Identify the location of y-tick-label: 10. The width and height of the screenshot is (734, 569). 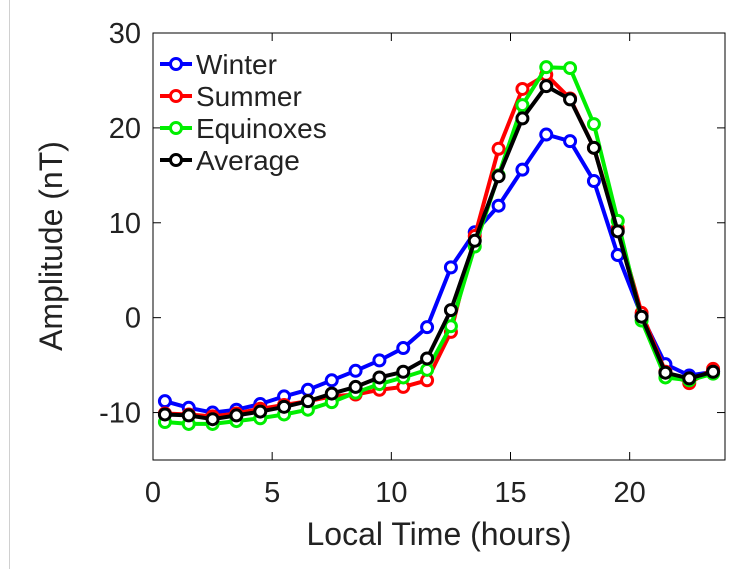
(125, 224).